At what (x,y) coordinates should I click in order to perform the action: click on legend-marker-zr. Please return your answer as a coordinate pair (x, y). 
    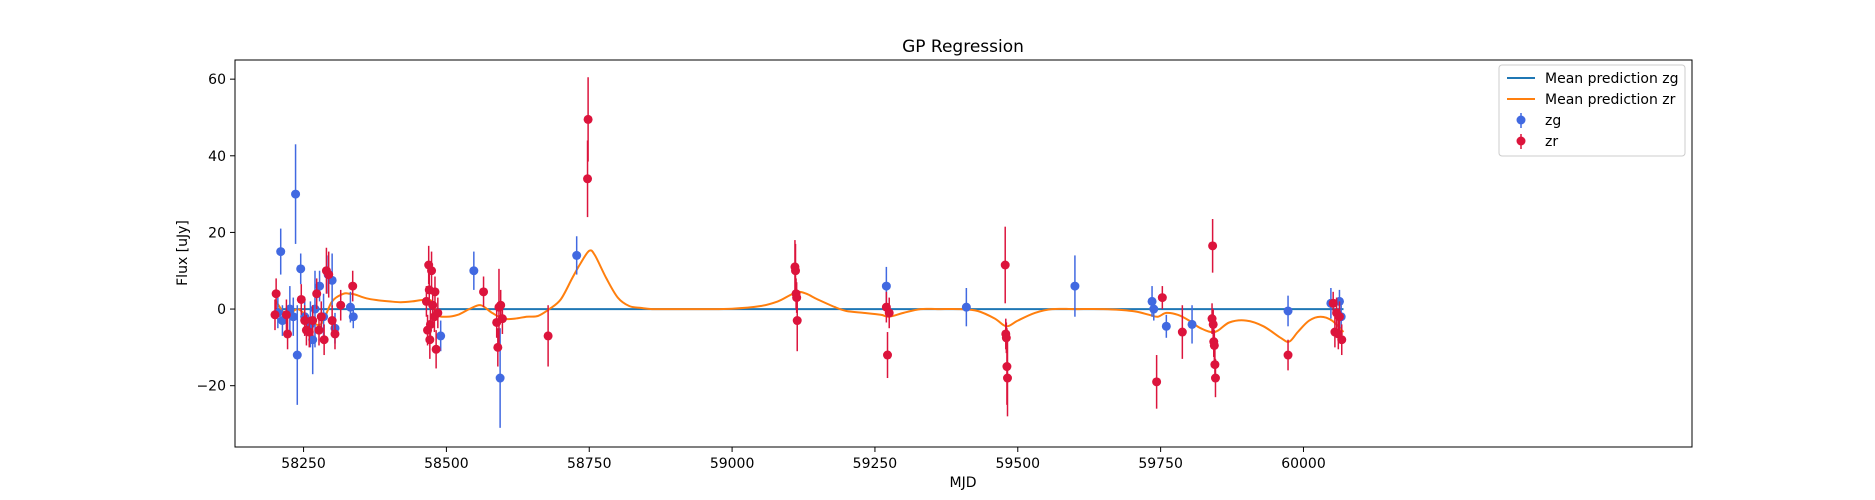
    Looking at the image, I should click on (1521, 141).